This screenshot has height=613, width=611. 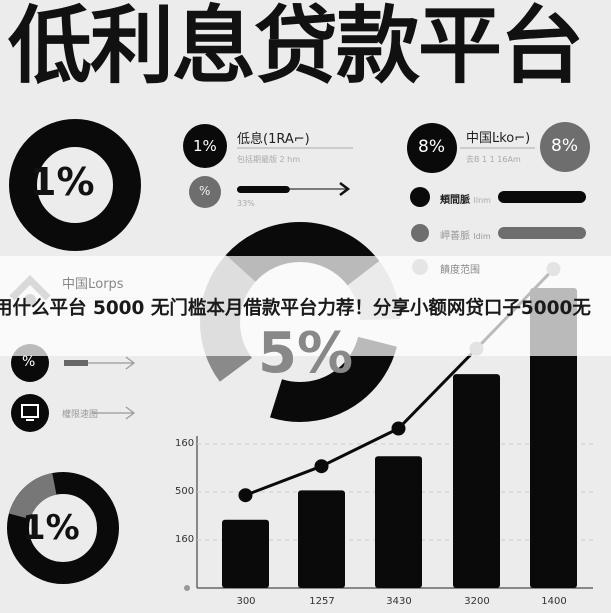 I want to click on badge-2-label: %, so click(x=205, y=191).